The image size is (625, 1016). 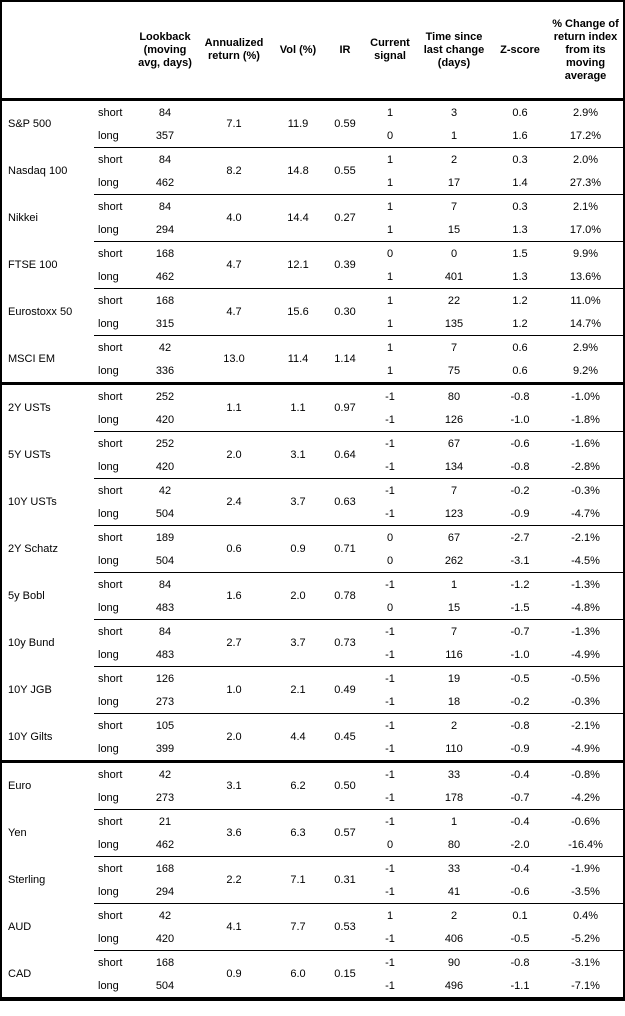 I want to click on annualized-return-value: 13.0, so click(x=234, y=359).